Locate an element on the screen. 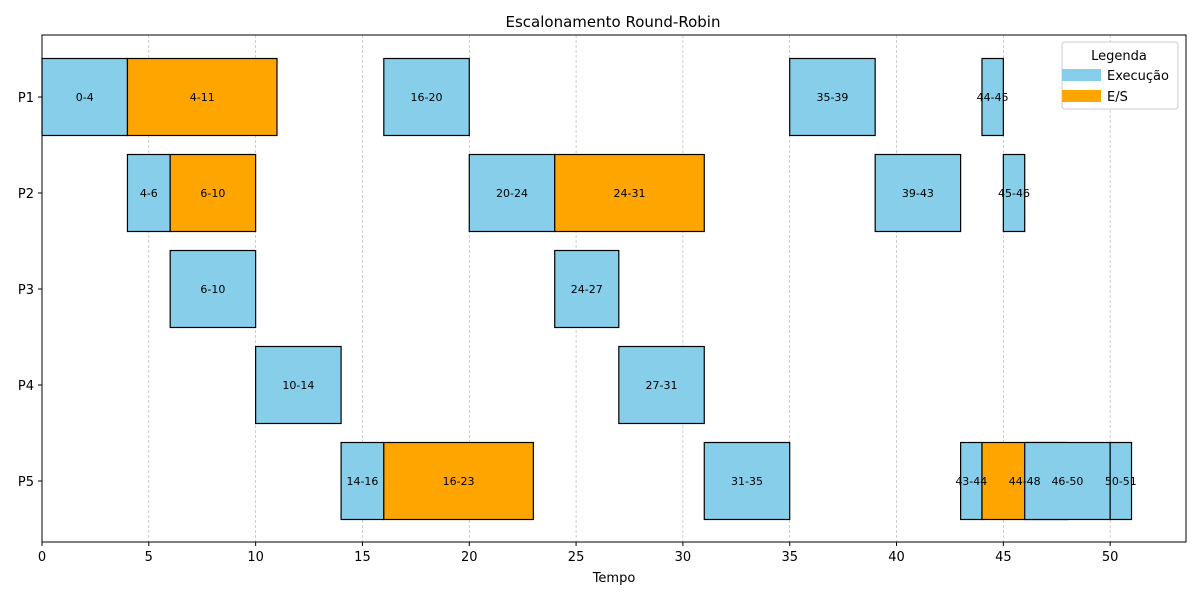 Image resolution: width=1200 pixels, height=600 pixels. legend-swatch-execucao is located at coordinates (1081, 75).